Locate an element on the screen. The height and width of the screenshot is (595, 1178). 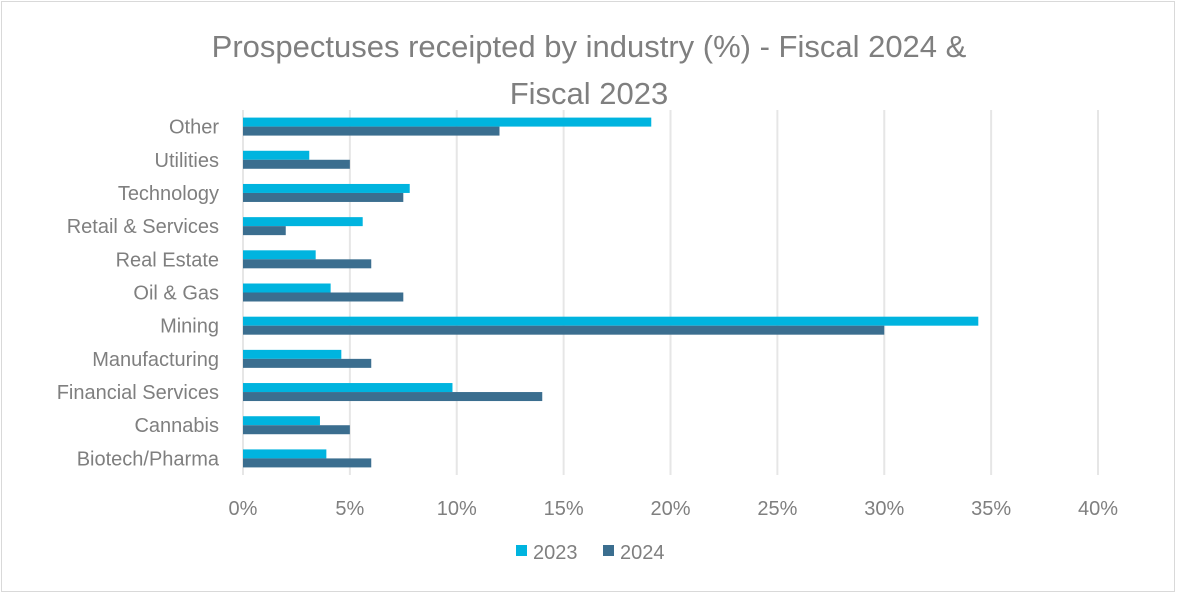
y-category-label: Technology is located at coordinates (168, 194).